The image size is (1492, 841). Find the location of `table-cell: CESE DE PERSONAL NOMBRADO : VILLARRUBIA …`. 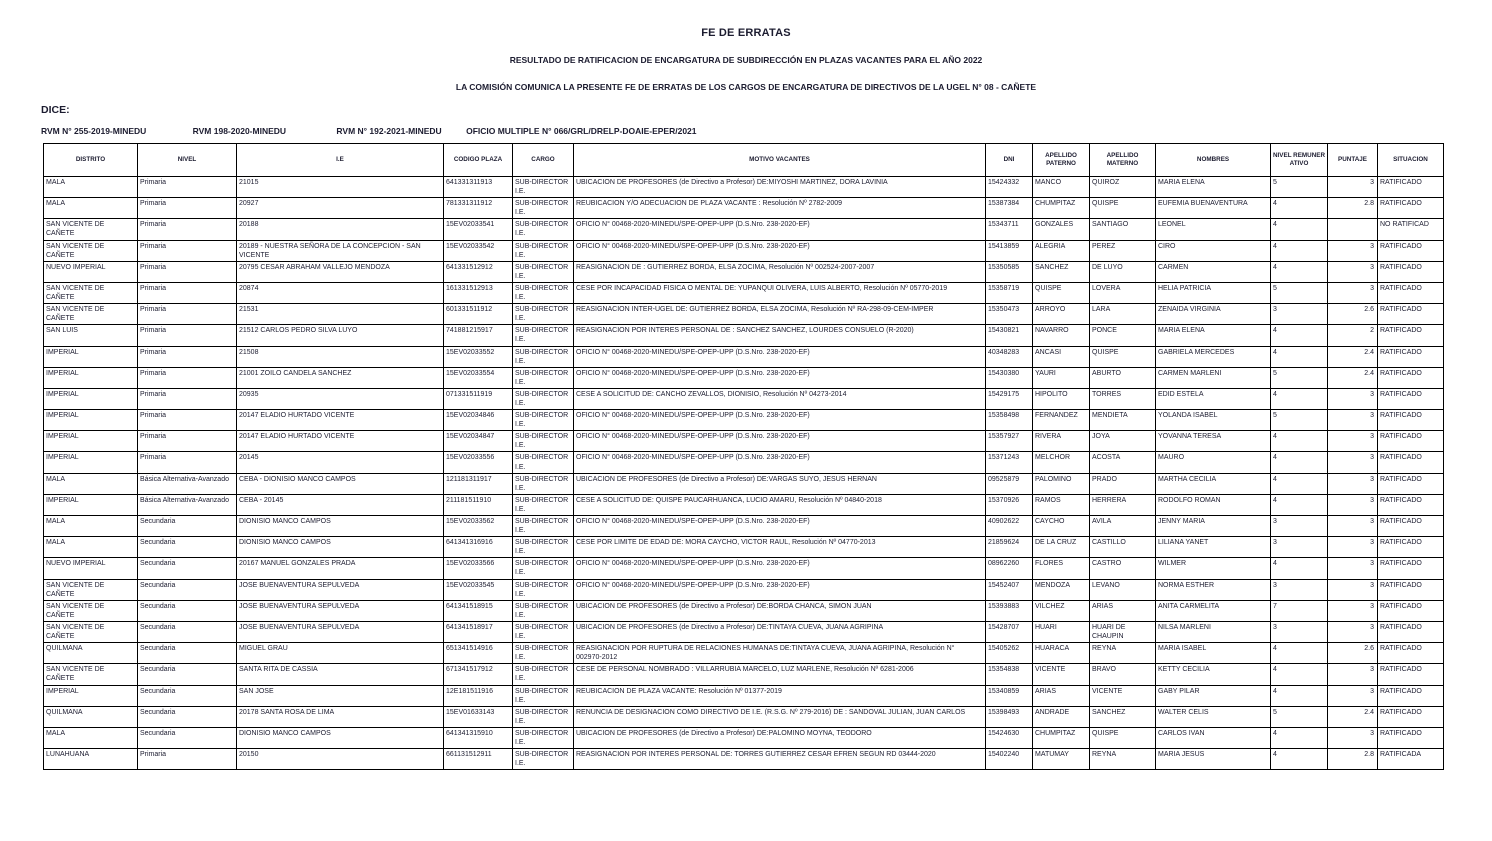

table-cell: CESE DE PERSONAL NOMBRADO : VILLARRUBIA … is located at coordinates (779, 674).